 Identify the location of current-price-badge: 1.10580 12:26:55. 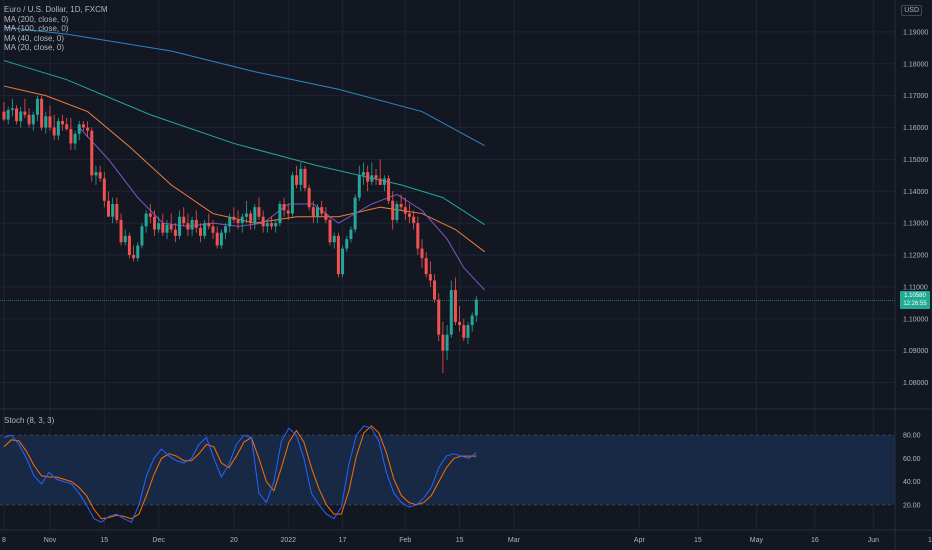
(915, 300).